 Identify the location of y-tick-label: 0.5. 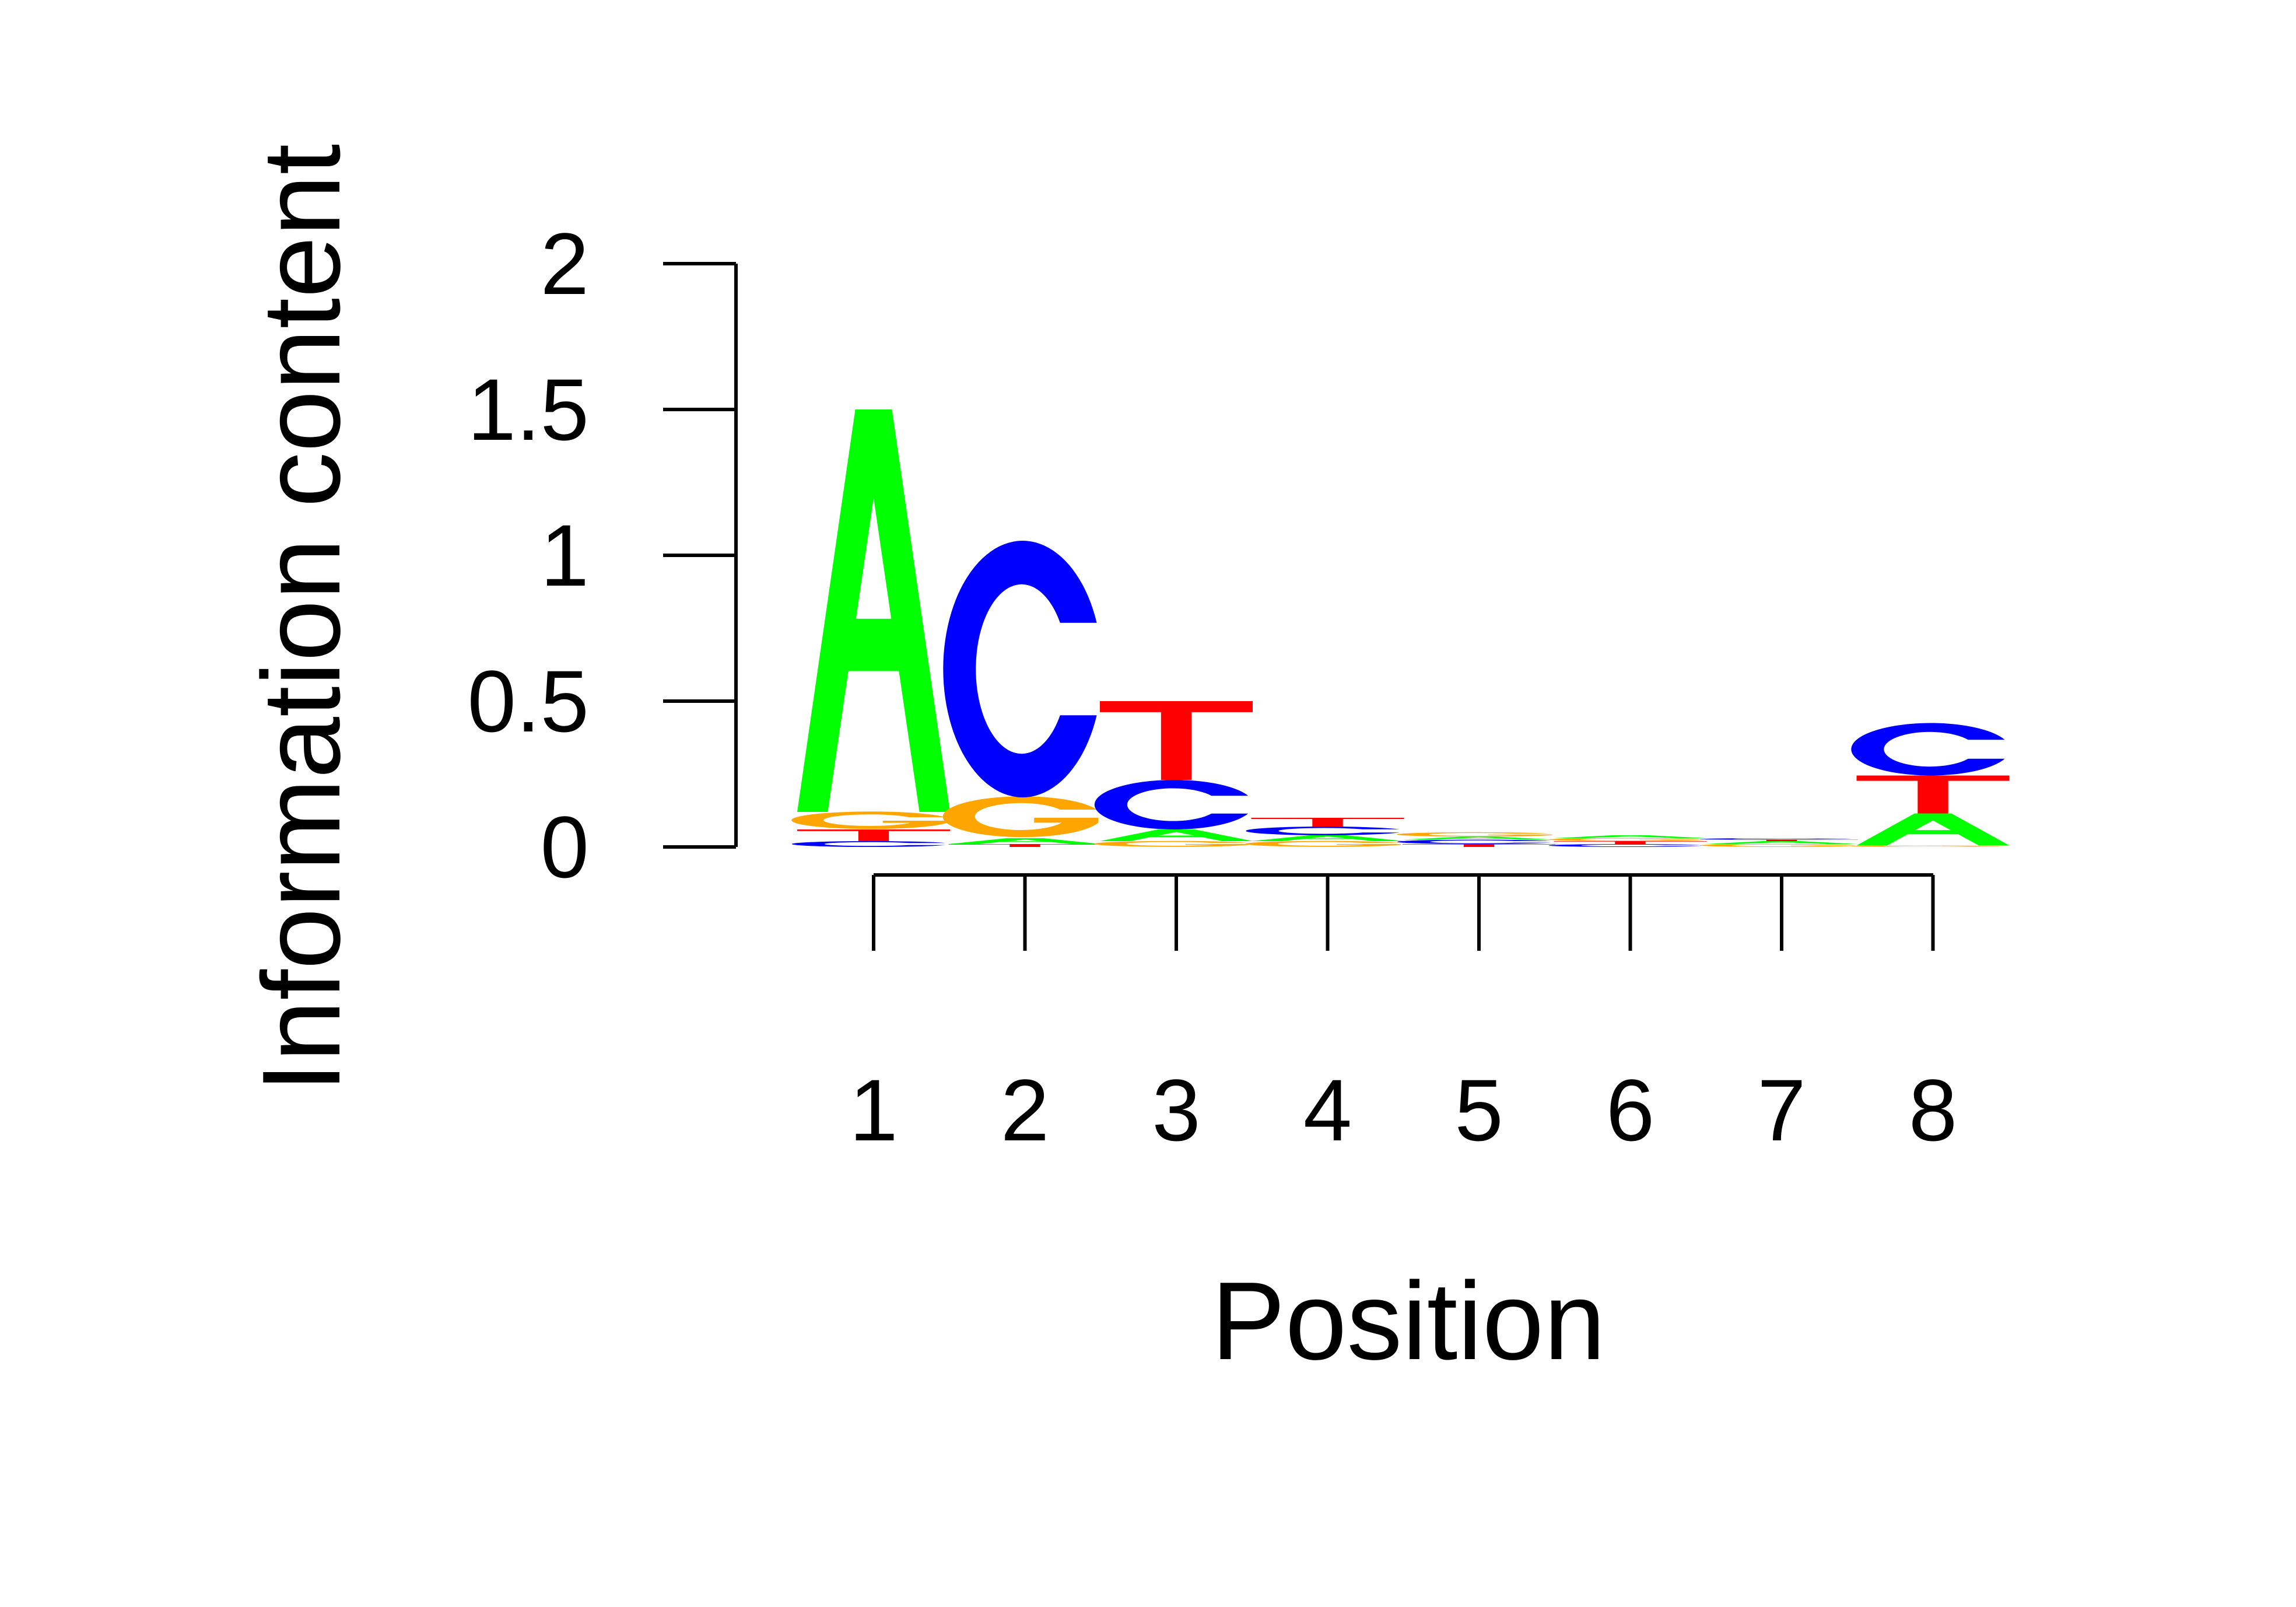
(528, 701).